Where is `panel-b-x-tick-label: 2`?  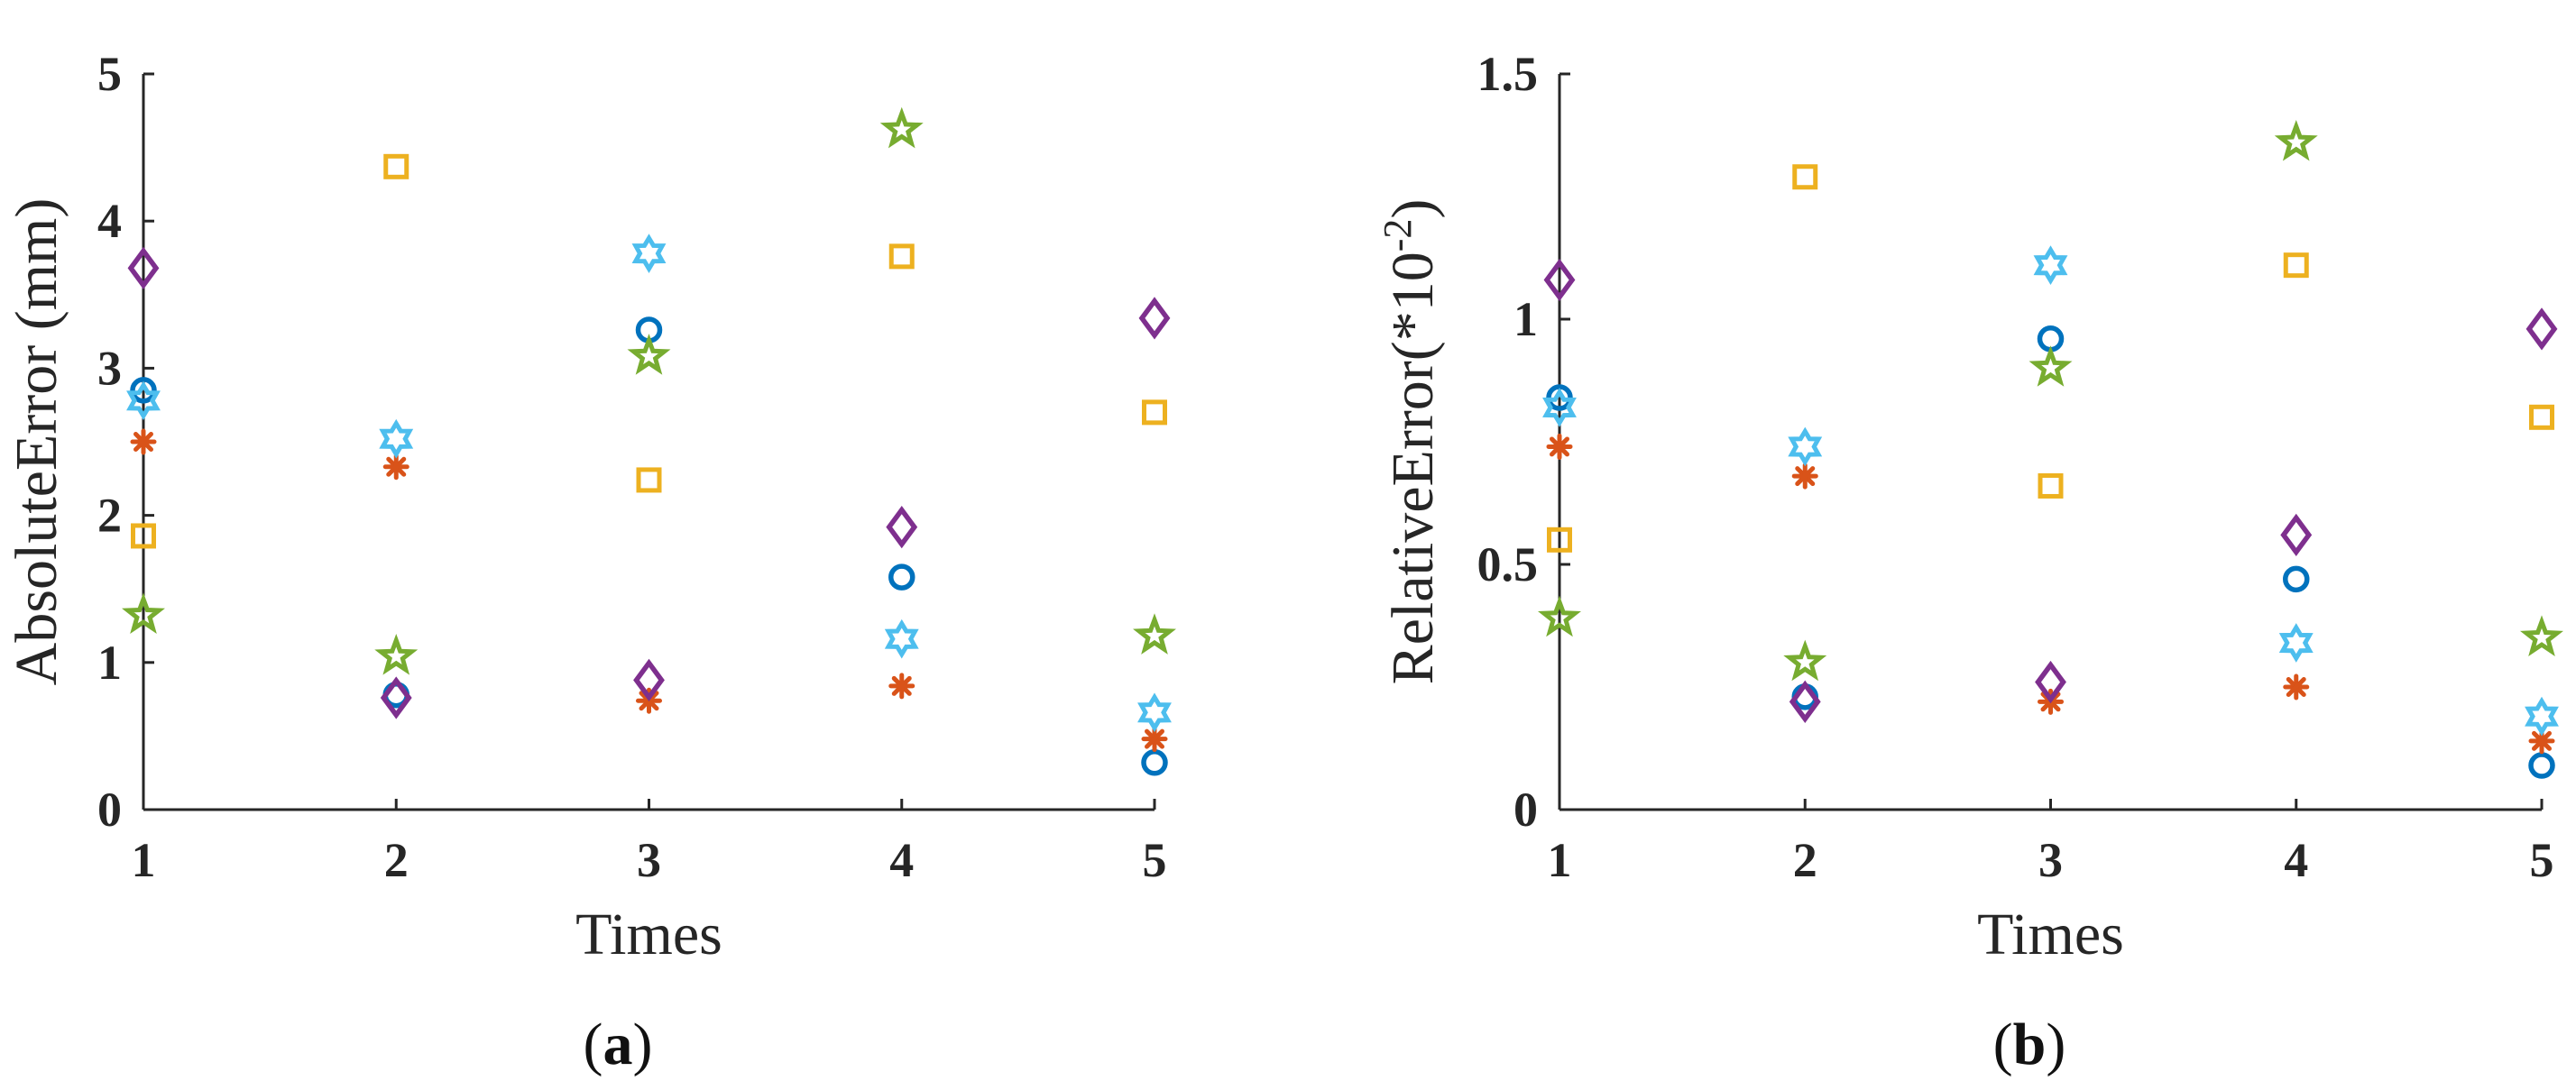 panel-b-x-tick-label: 2 is located at coordinates (1805, 860).